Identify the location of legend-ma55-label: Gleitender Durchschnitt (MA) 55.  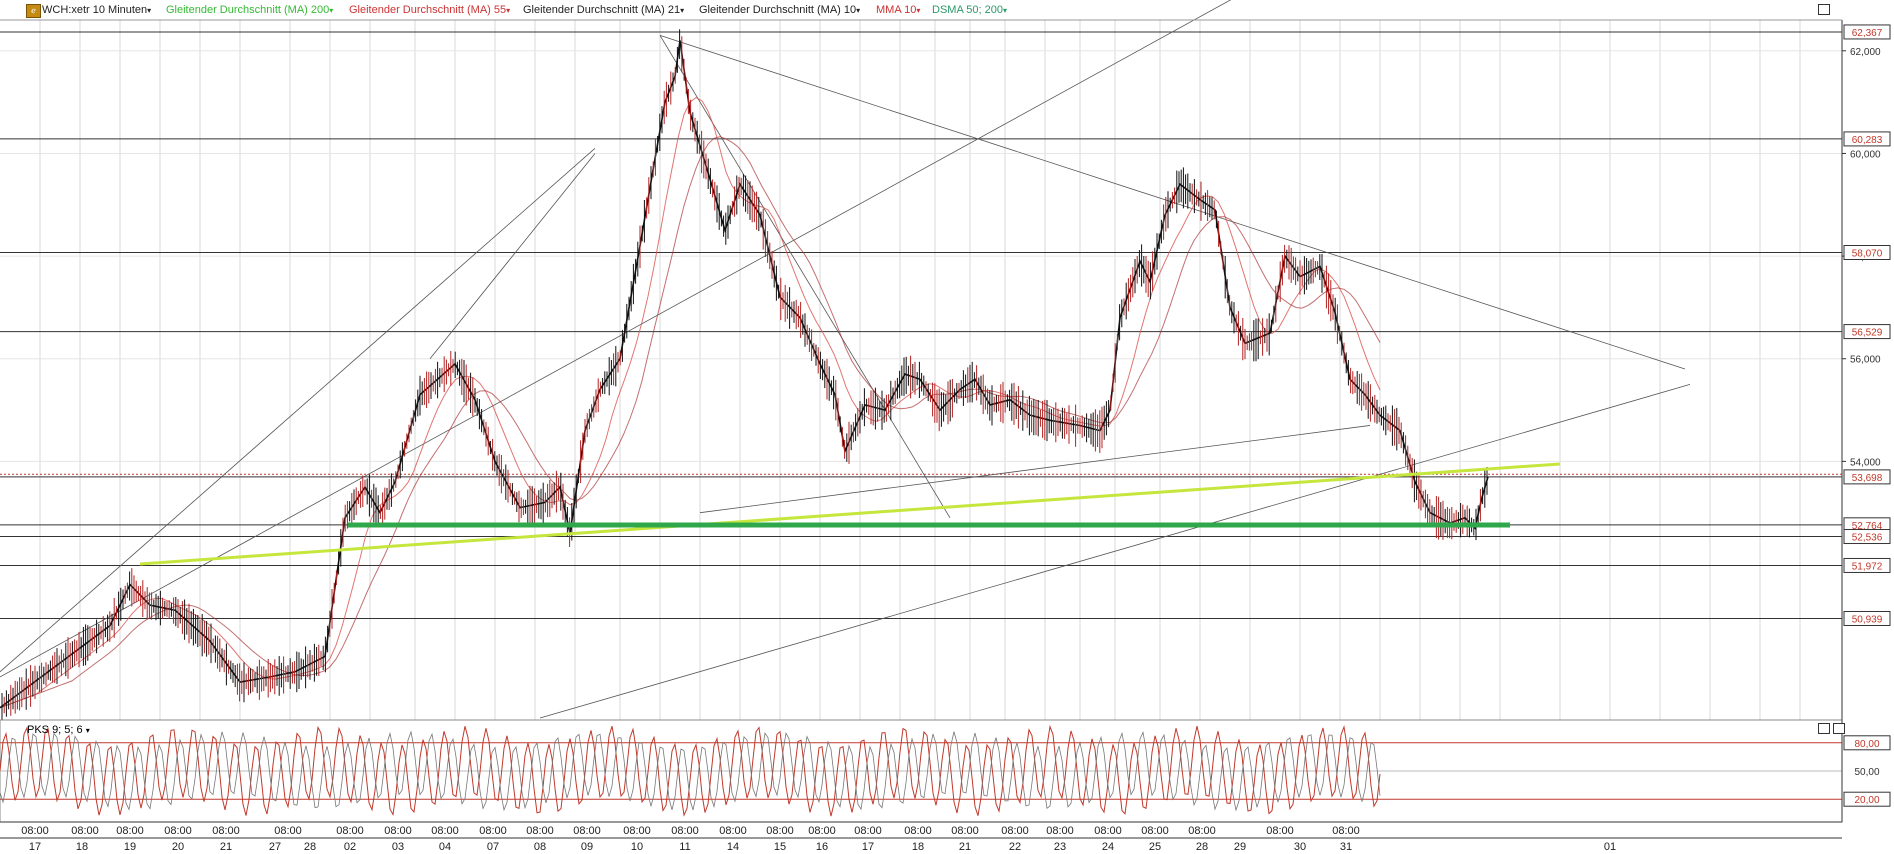
(428, 10).